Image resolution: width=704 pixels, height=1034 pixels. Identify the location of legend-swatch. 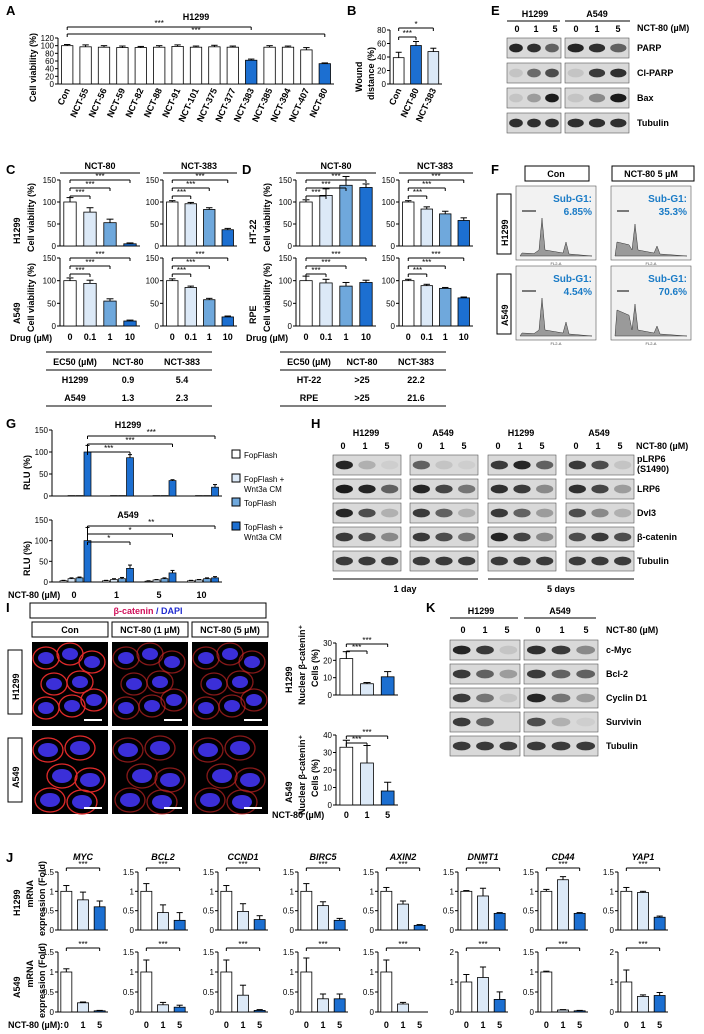
(236, 454).